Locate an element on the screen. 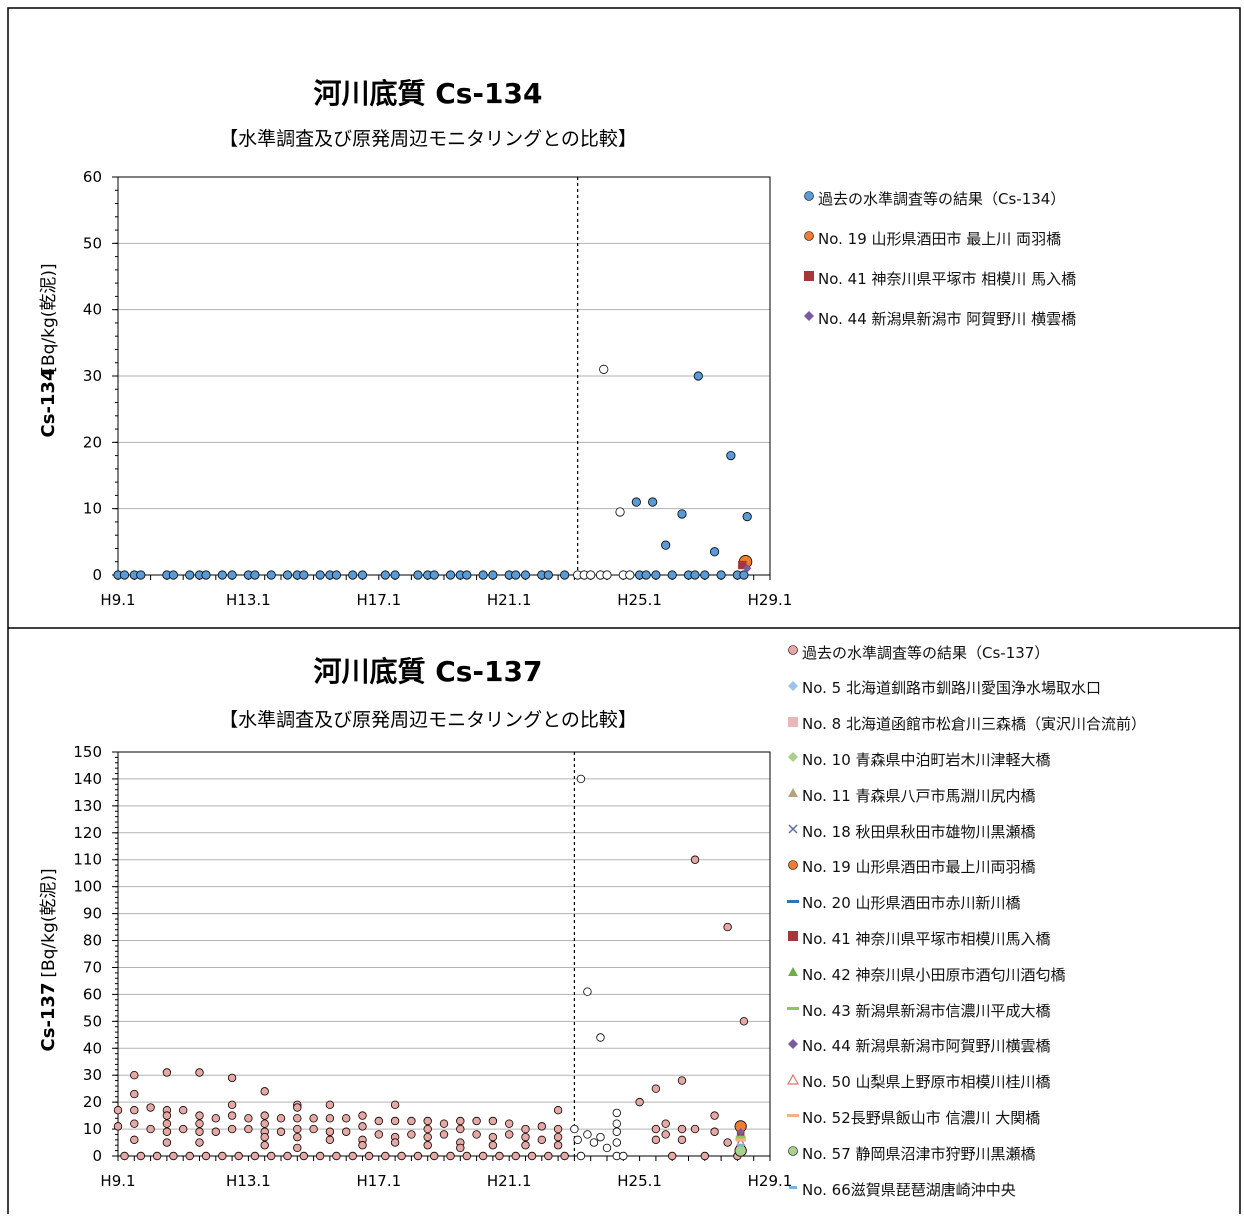  y-tick-label: 30 is located at coordinates (92, 376).